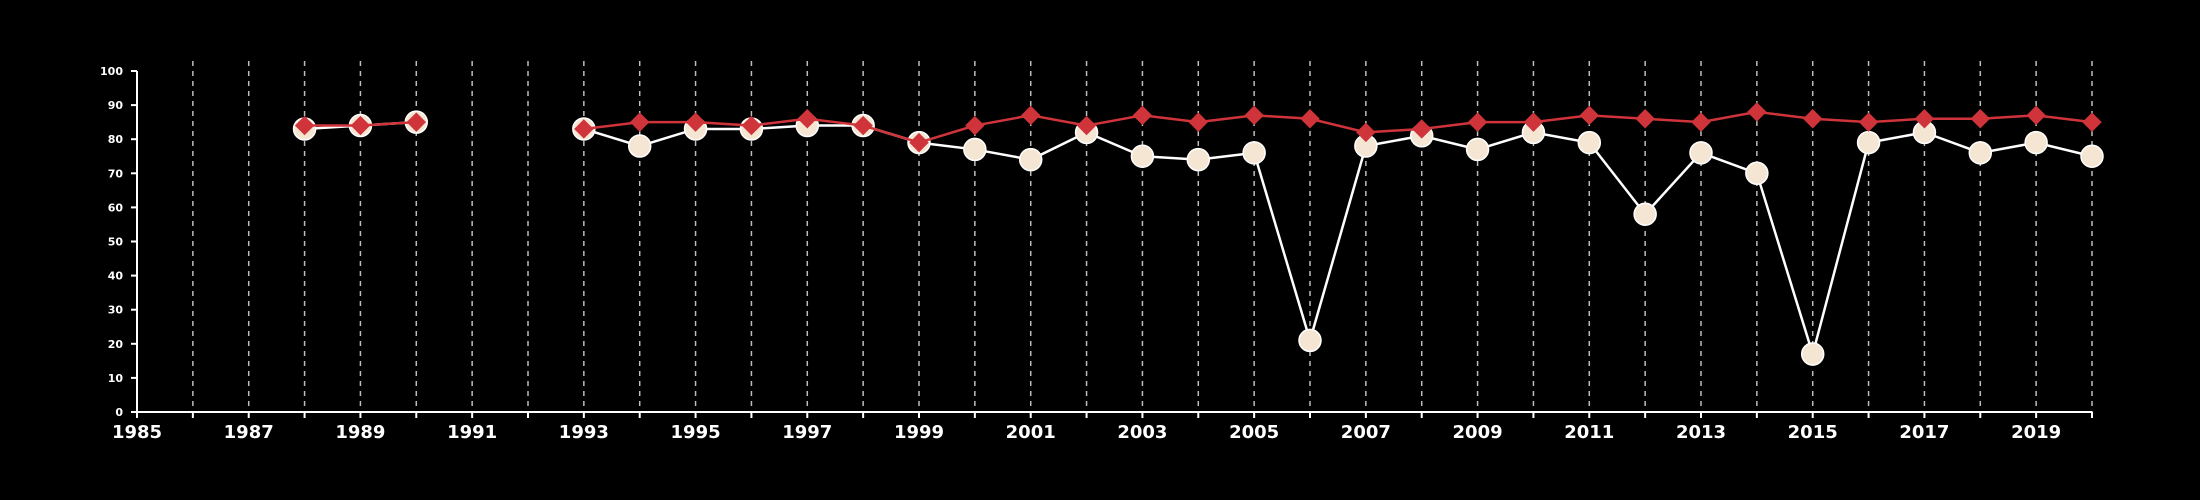 This screenshot has width=2200, height=500. I want to click on x-tick-label: 2009, so click(1478, 432).